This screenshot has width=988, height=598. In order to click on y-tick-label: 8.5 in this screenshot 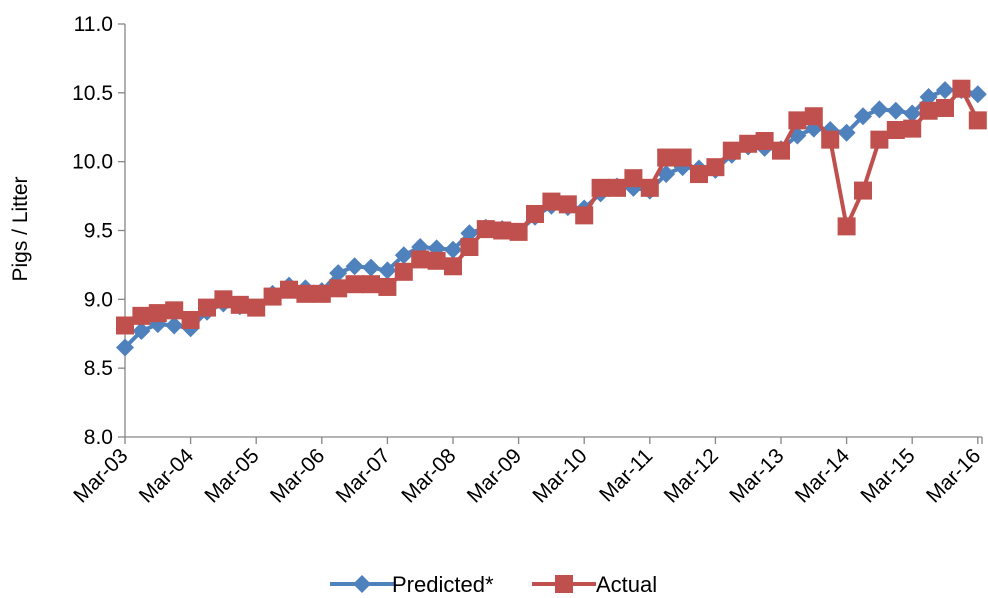, I will do `click(98, 368)`.